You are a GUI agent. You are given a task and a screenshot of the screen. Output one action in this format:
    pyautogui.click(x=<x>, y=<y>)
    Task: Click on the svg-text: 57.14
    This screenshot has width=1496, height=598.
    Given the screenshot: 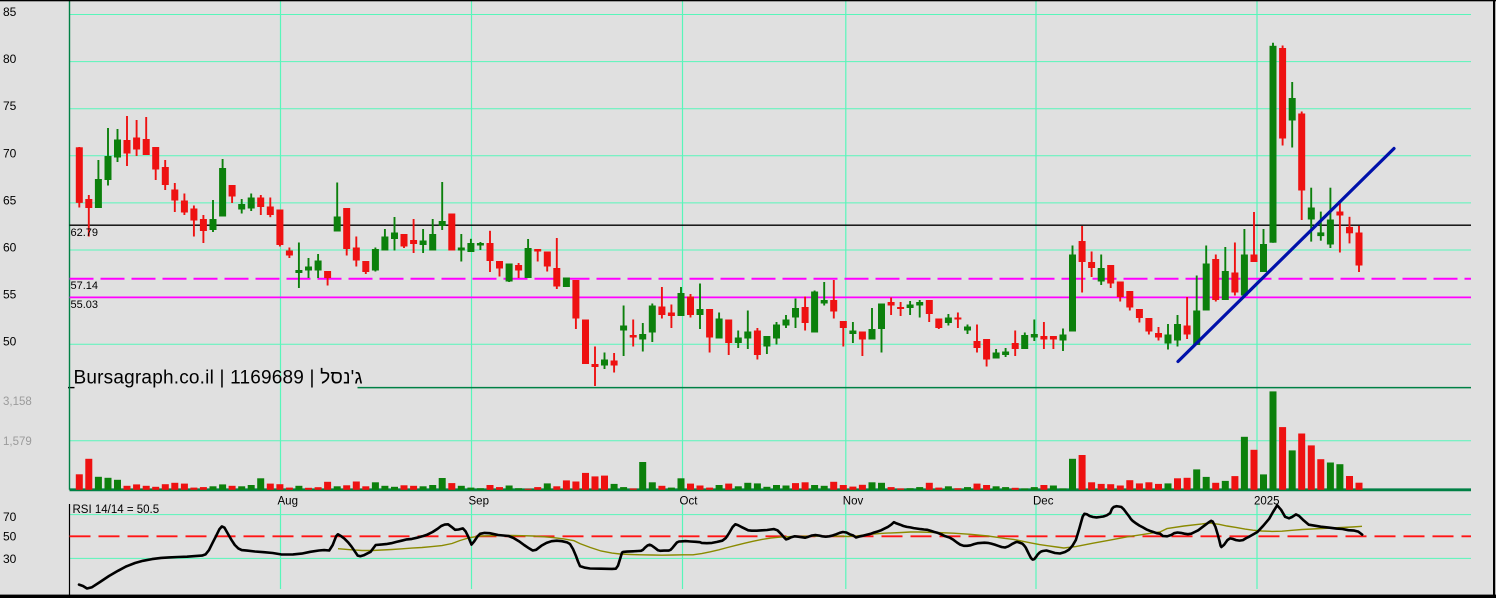 What is the action you would take?
    pyautogui.click(x=85, y=286)
    